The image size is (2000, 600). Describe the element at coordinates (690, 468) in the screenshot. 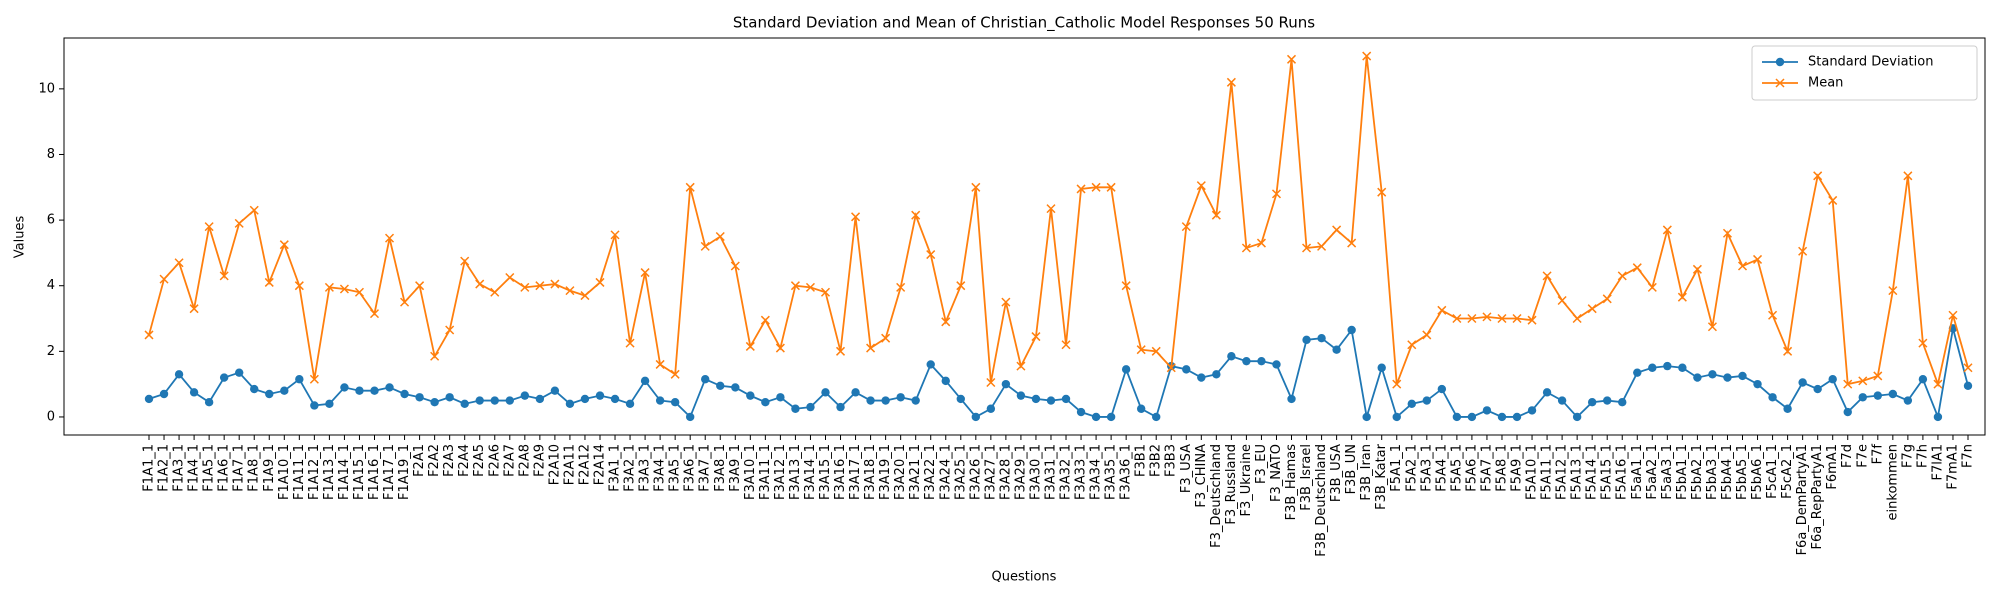

I see `x-tick-label: F3A6_1` at that location.